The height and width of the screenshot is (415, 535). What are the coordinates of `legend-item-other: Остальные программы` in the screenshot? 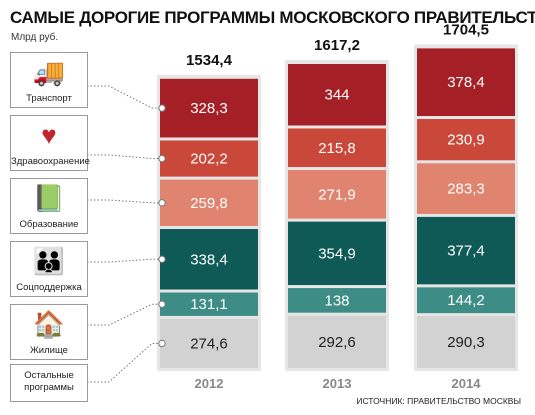 It's located at (49, 383).